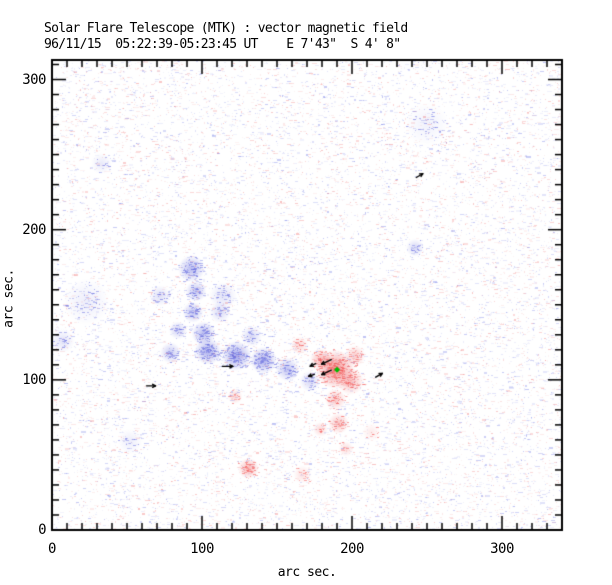  Describe the element at coordinates (52, 549) in the screenshot. I see `x-tick-label: 0` at that location.